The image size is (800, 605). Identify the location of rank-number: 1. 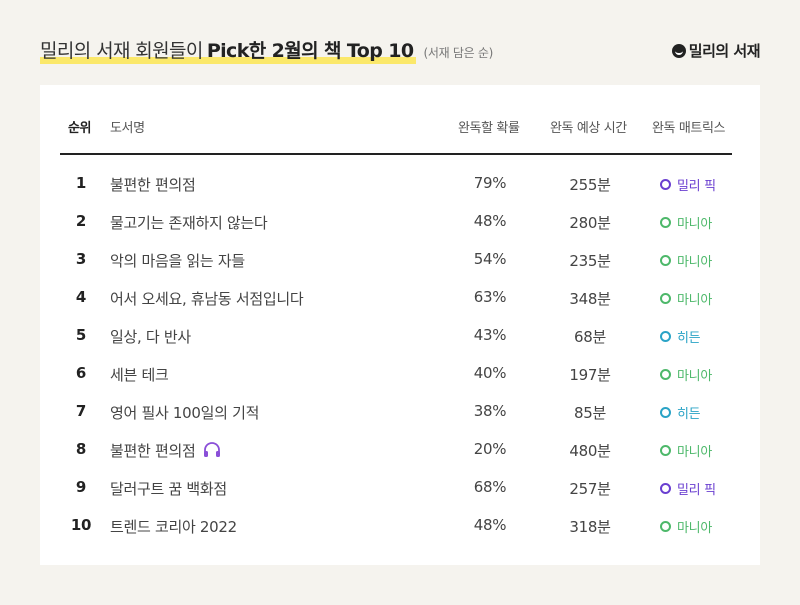
(81, 183).